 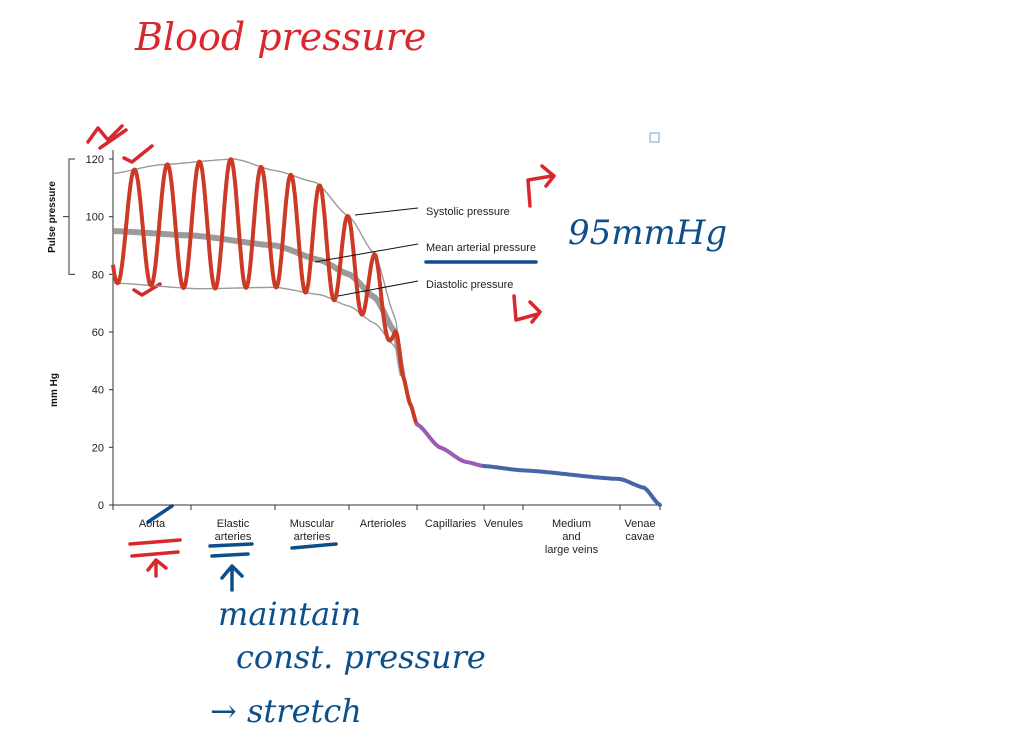 I want to click on x-category-label: Medium, so click(x=571, y=524).